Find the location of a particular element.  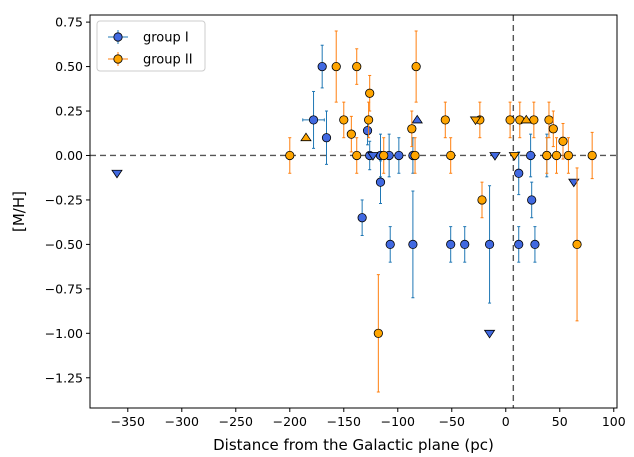

x-axis-label: Distance from the Galactic plane (pc) is located at coordinates (353, 445).